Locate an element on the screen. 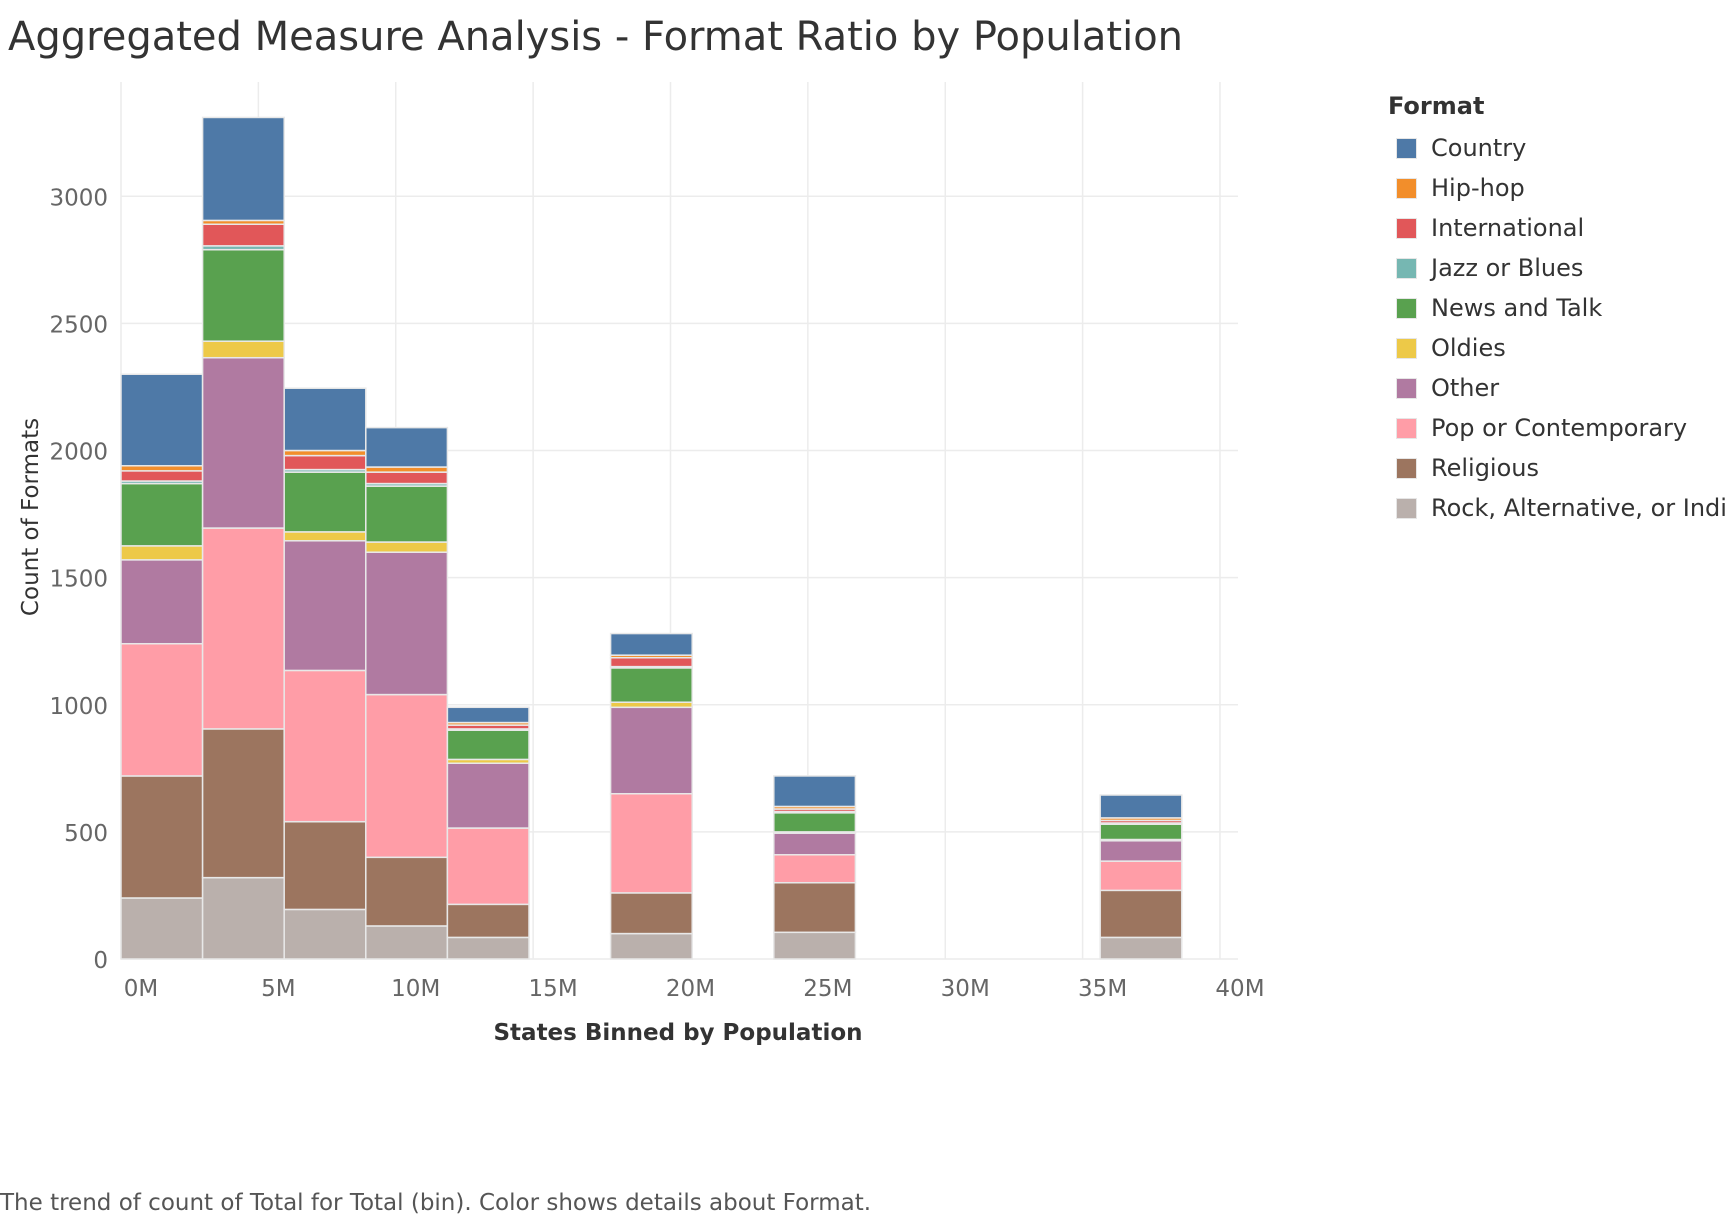 The width and height of the screenshot is (1726, 1216). y-tick-label: 1000 is located at coordinates (78, 707).